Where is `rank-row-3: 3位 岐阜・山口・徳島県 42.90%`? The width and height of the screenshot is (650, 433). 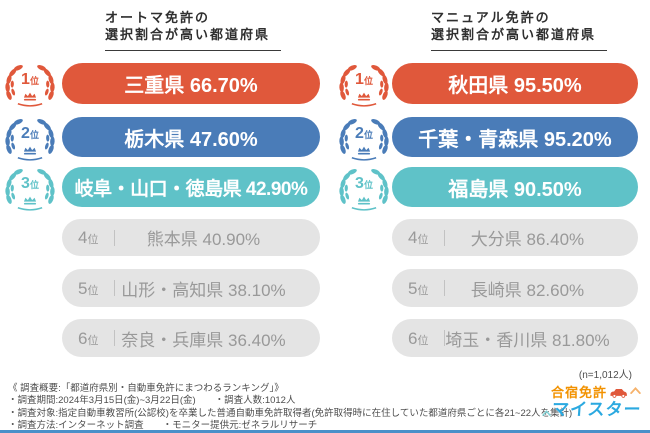 rank-row-3: 3位 岐阜・山口・徳島県 42.90% is located at coordinates (162, 187).